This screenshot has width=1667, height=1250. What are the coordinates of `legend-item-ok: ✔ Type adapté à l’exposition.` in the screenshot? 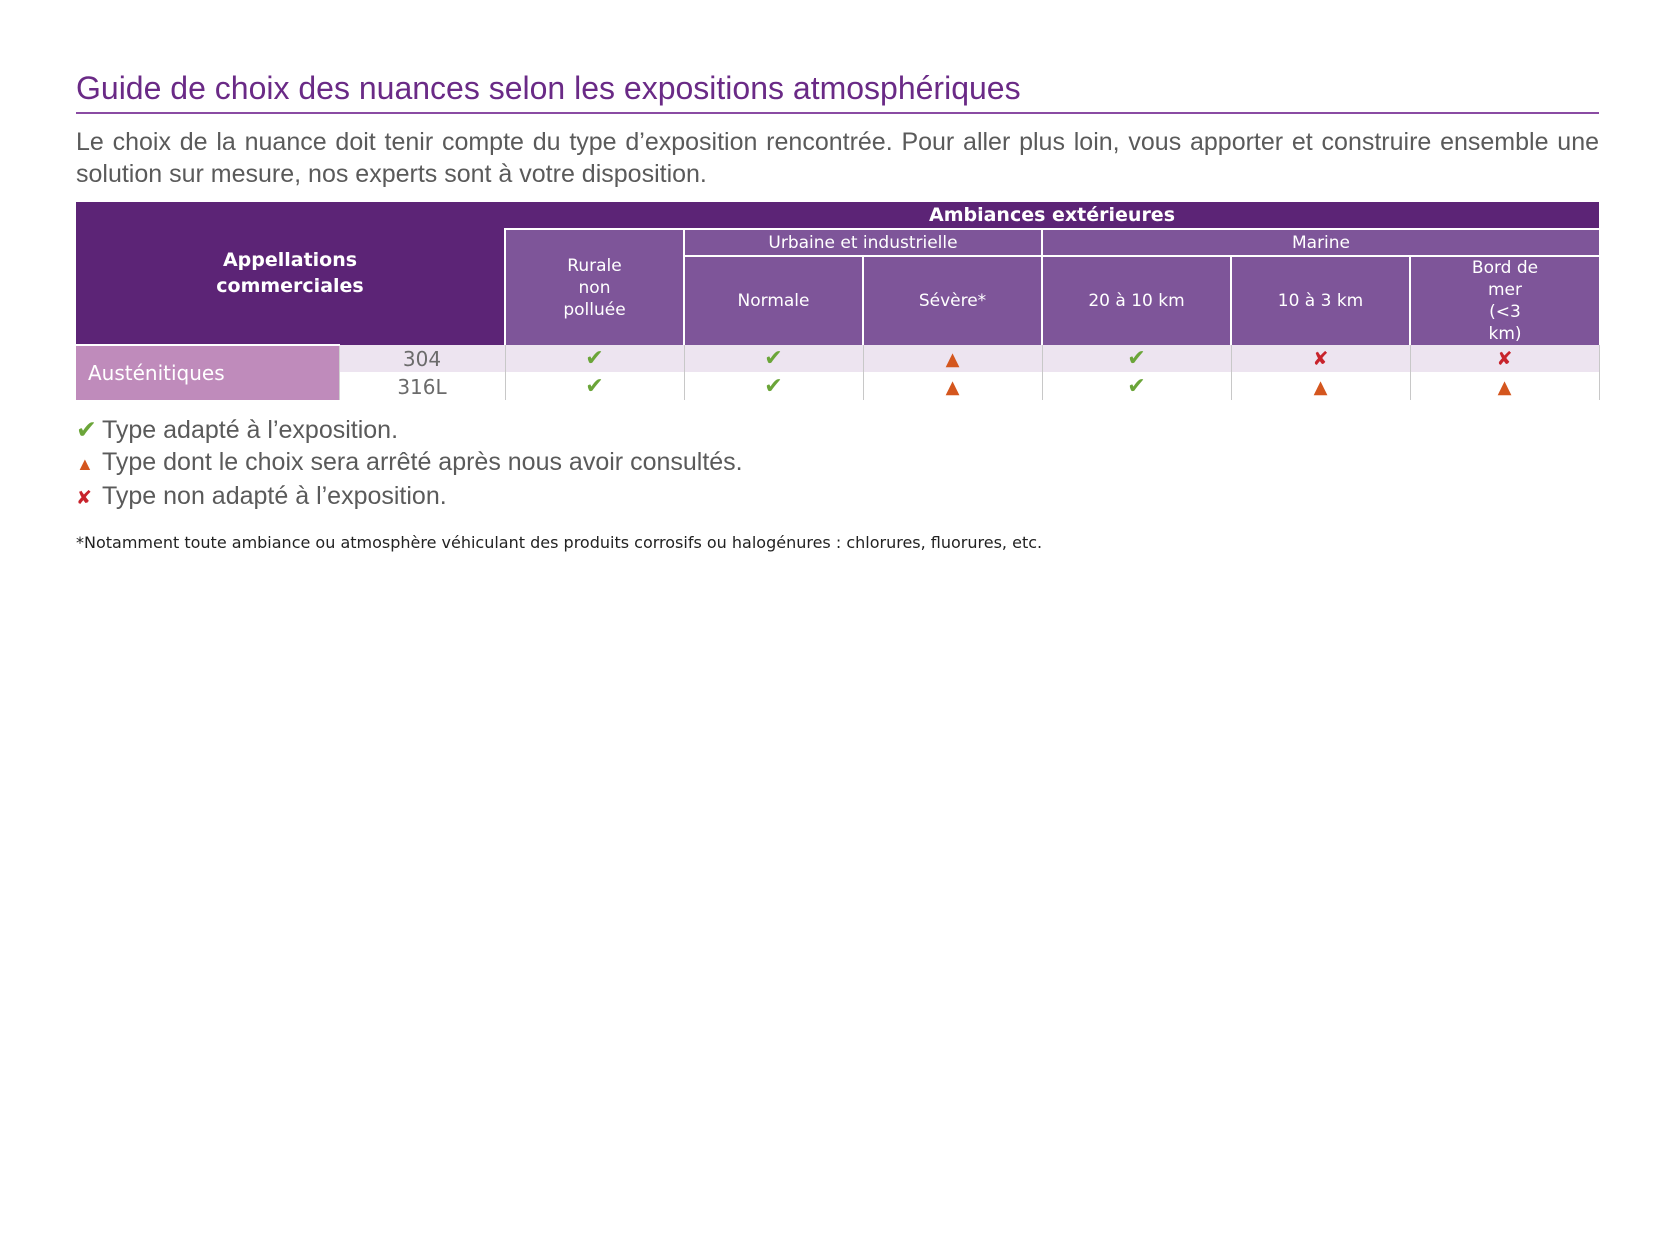 It's located at (837, 430).